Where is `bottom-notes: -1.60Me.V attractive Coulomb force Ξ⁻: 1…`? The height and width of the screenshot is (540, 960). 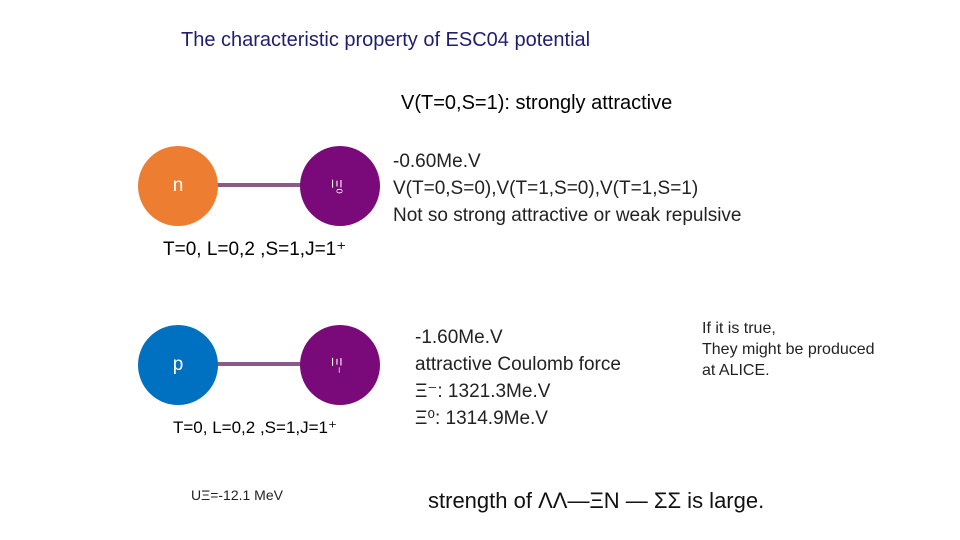
bottom-notes: -1.60Me.V attractive Coulomb force Ξ⁻: 1… is located at coordinates (518, 378).